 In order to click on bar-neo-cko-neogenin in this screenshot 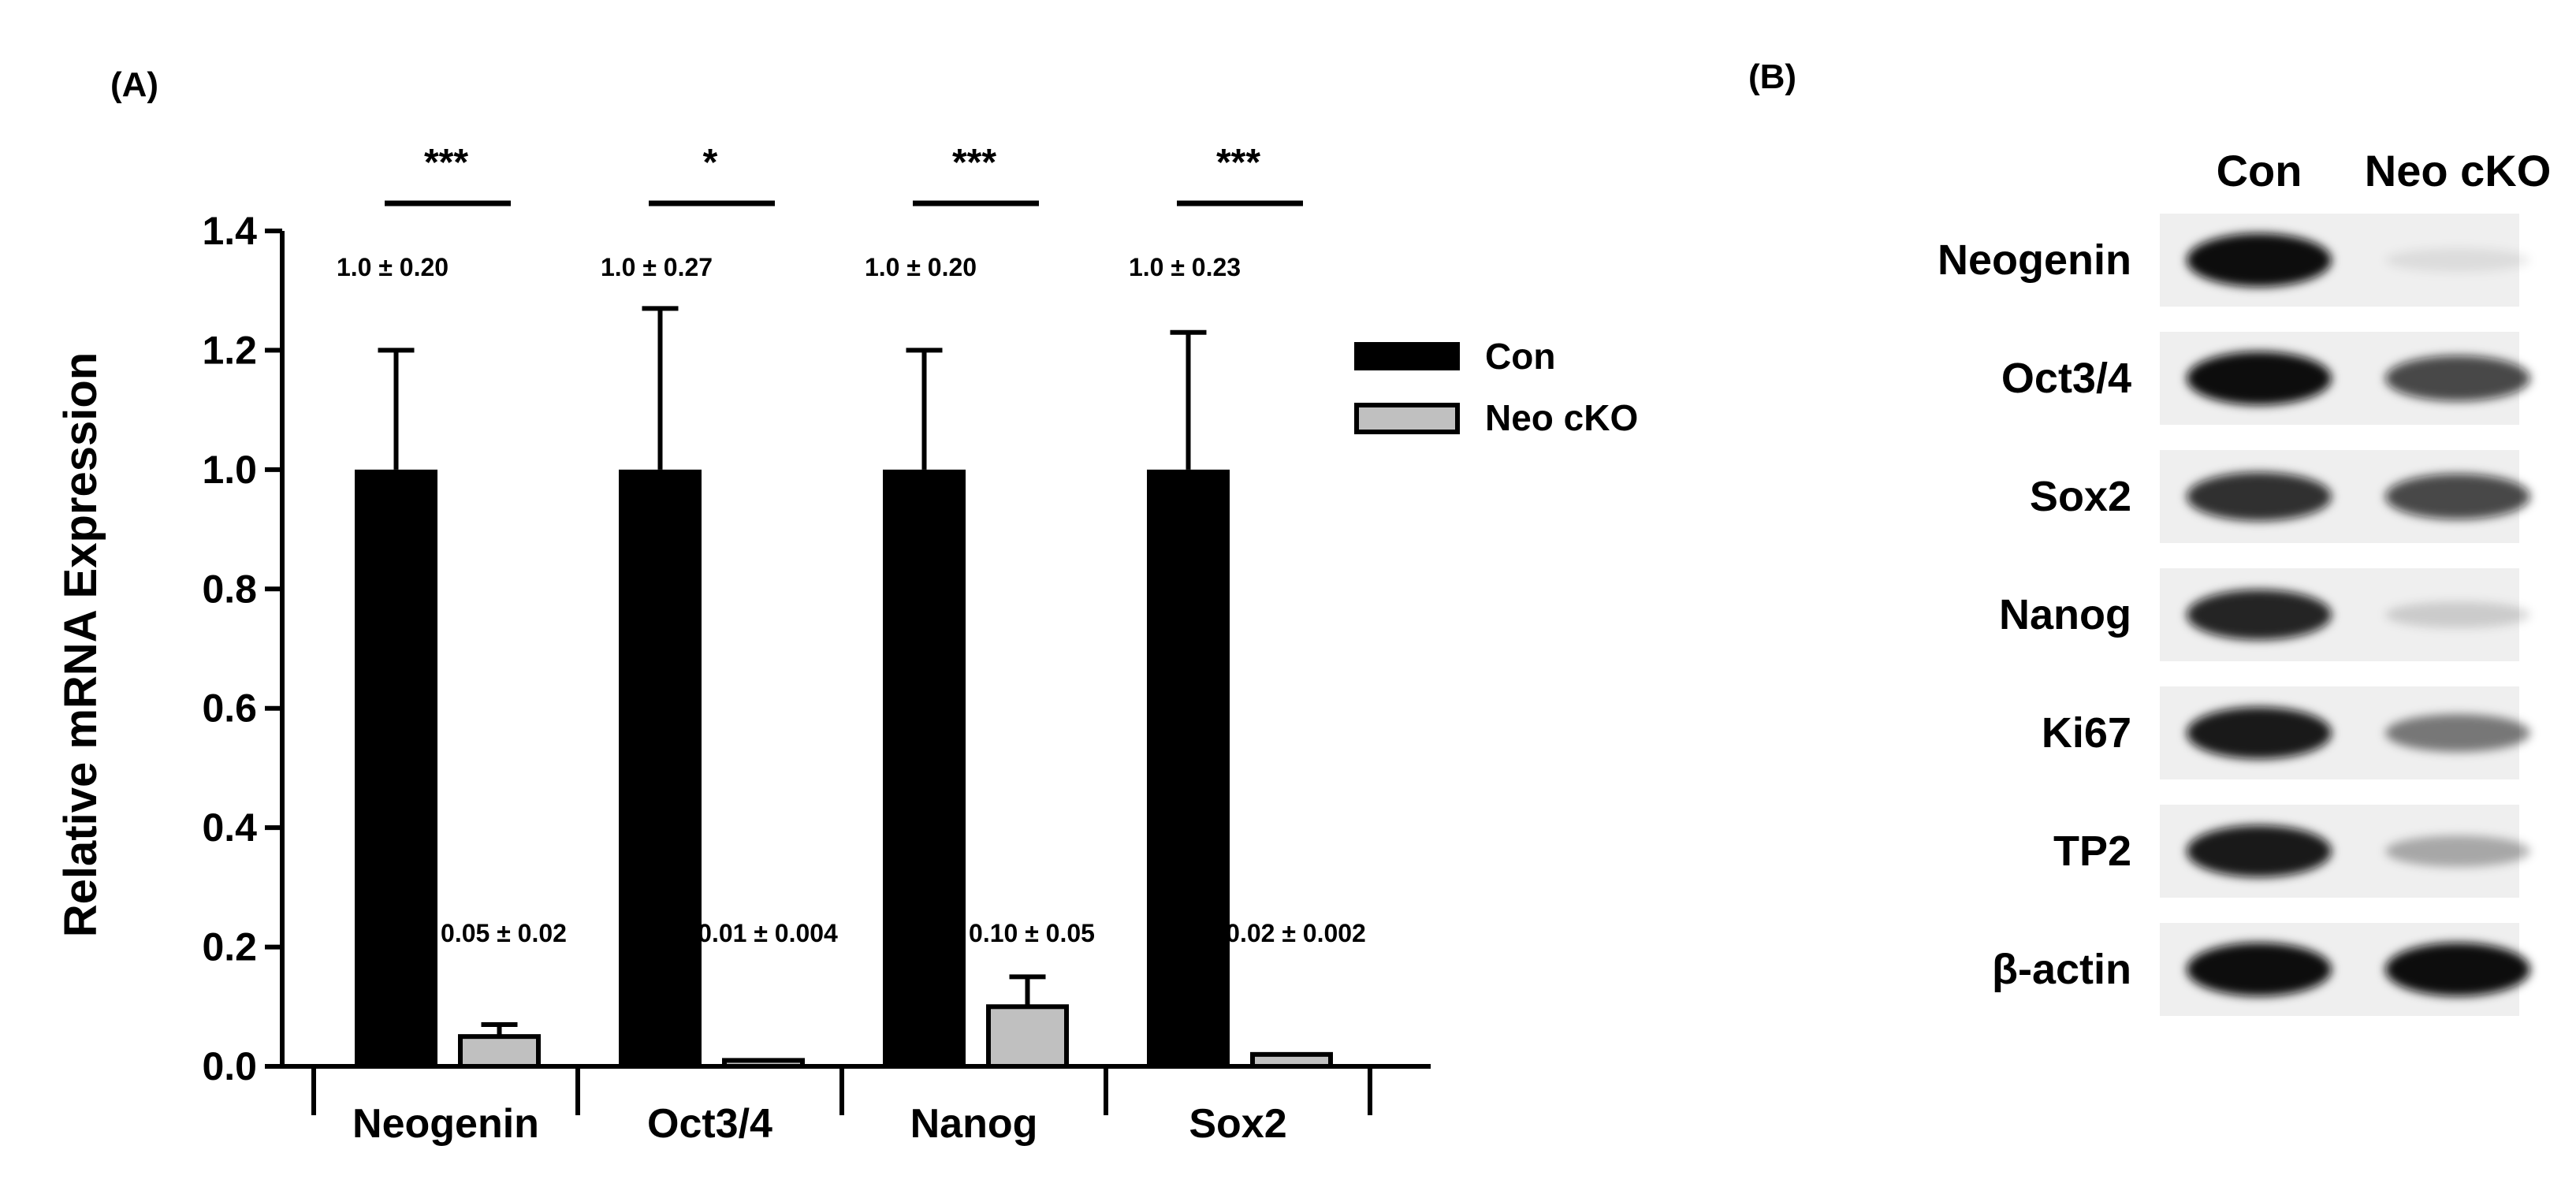, I will do `click(499, 1052)`.